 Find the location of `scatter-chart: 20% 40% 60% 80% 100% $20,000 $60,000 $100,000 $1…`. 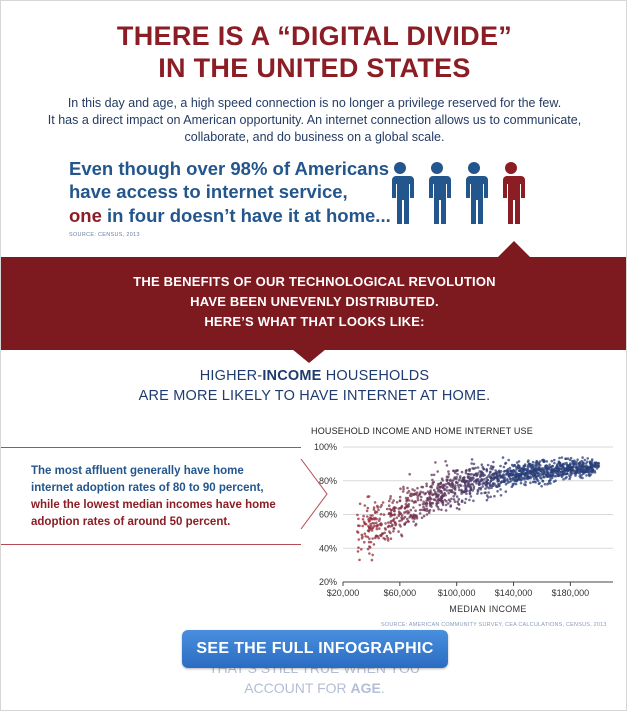

scatter-chart: 20% 40% 60% 80% 100% $20,000 $60,000 $100,000 $1… is located at coordinates (463, 528).